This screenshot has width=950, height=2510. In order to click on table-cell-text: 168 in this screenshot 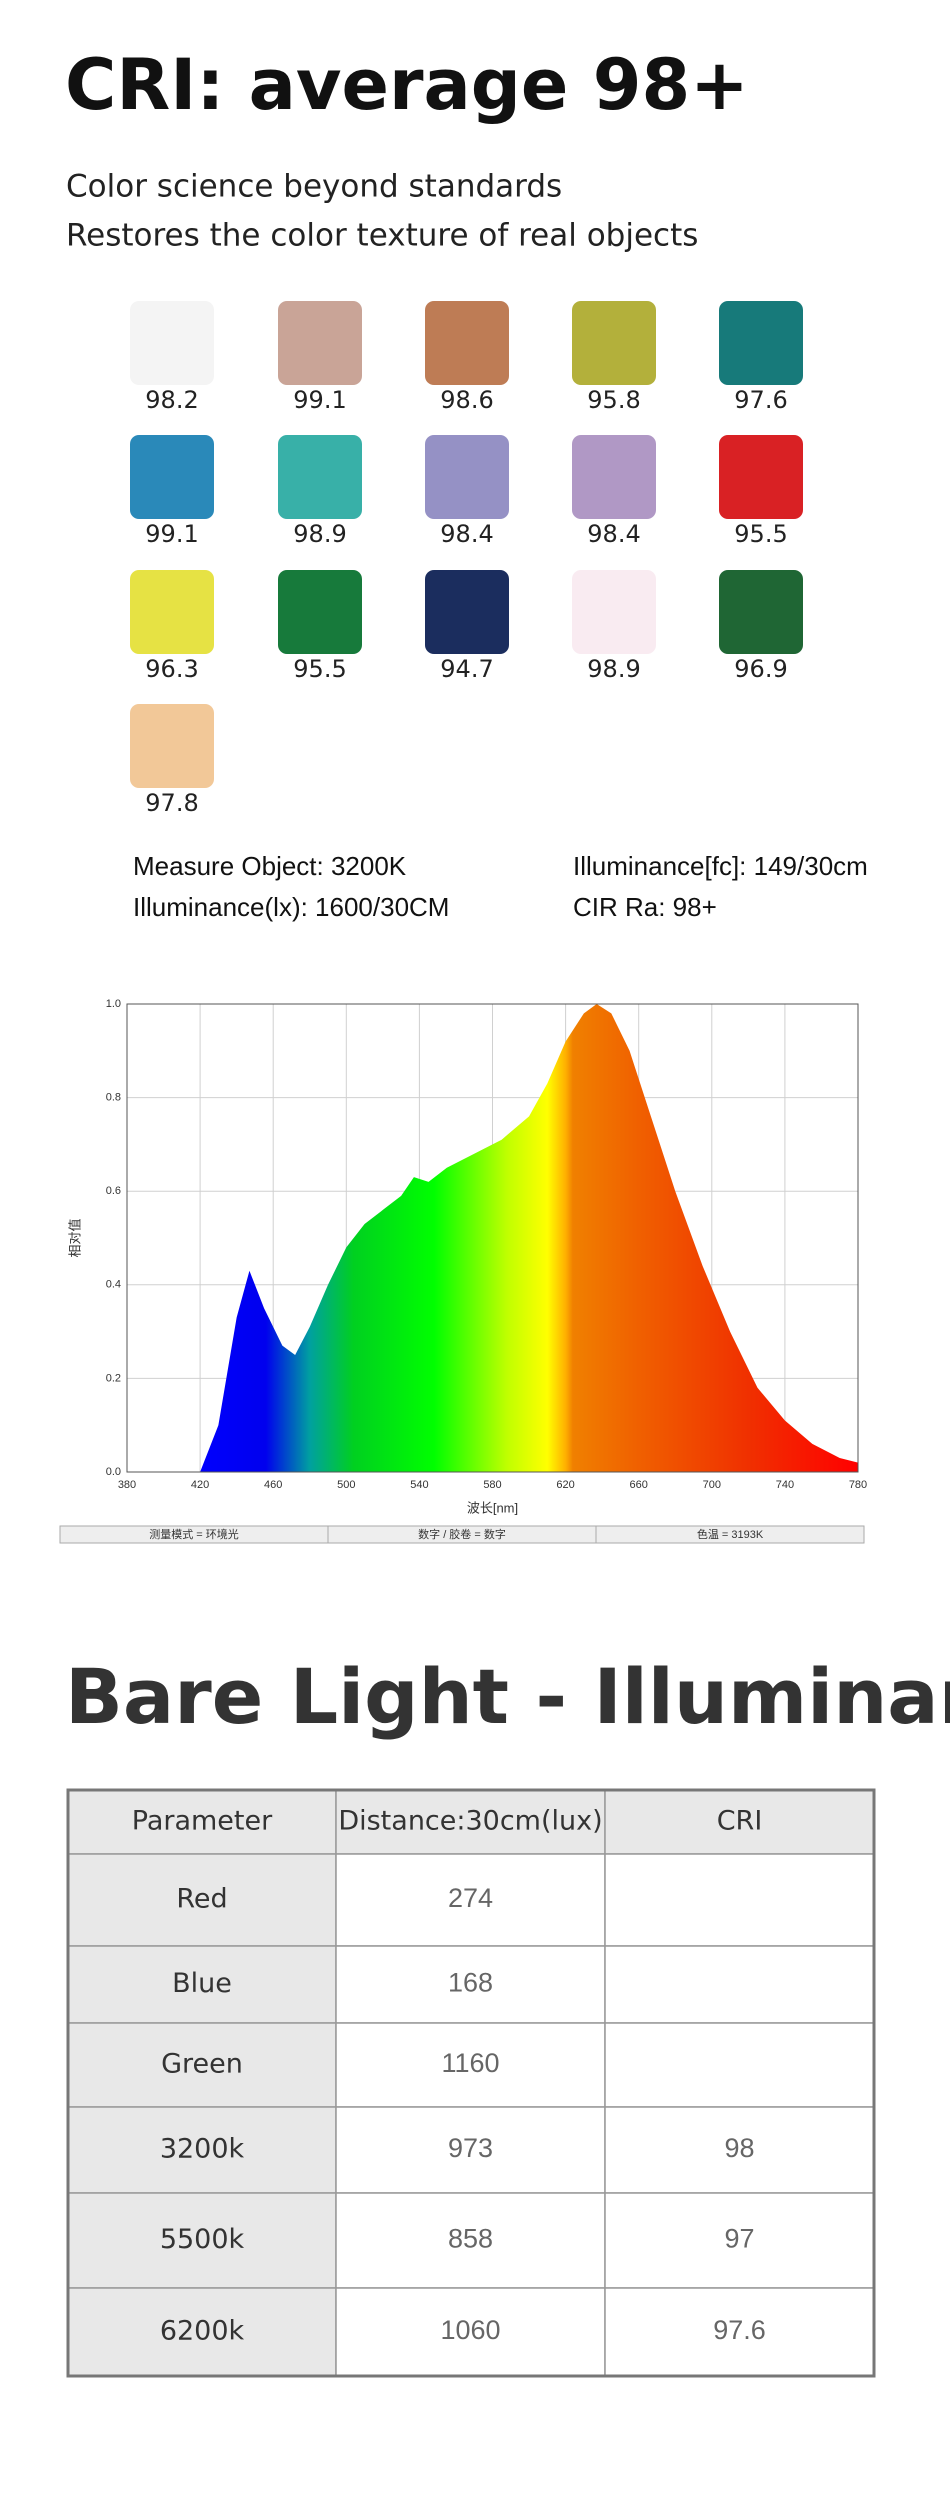, I will do `click(470, 1983)`.